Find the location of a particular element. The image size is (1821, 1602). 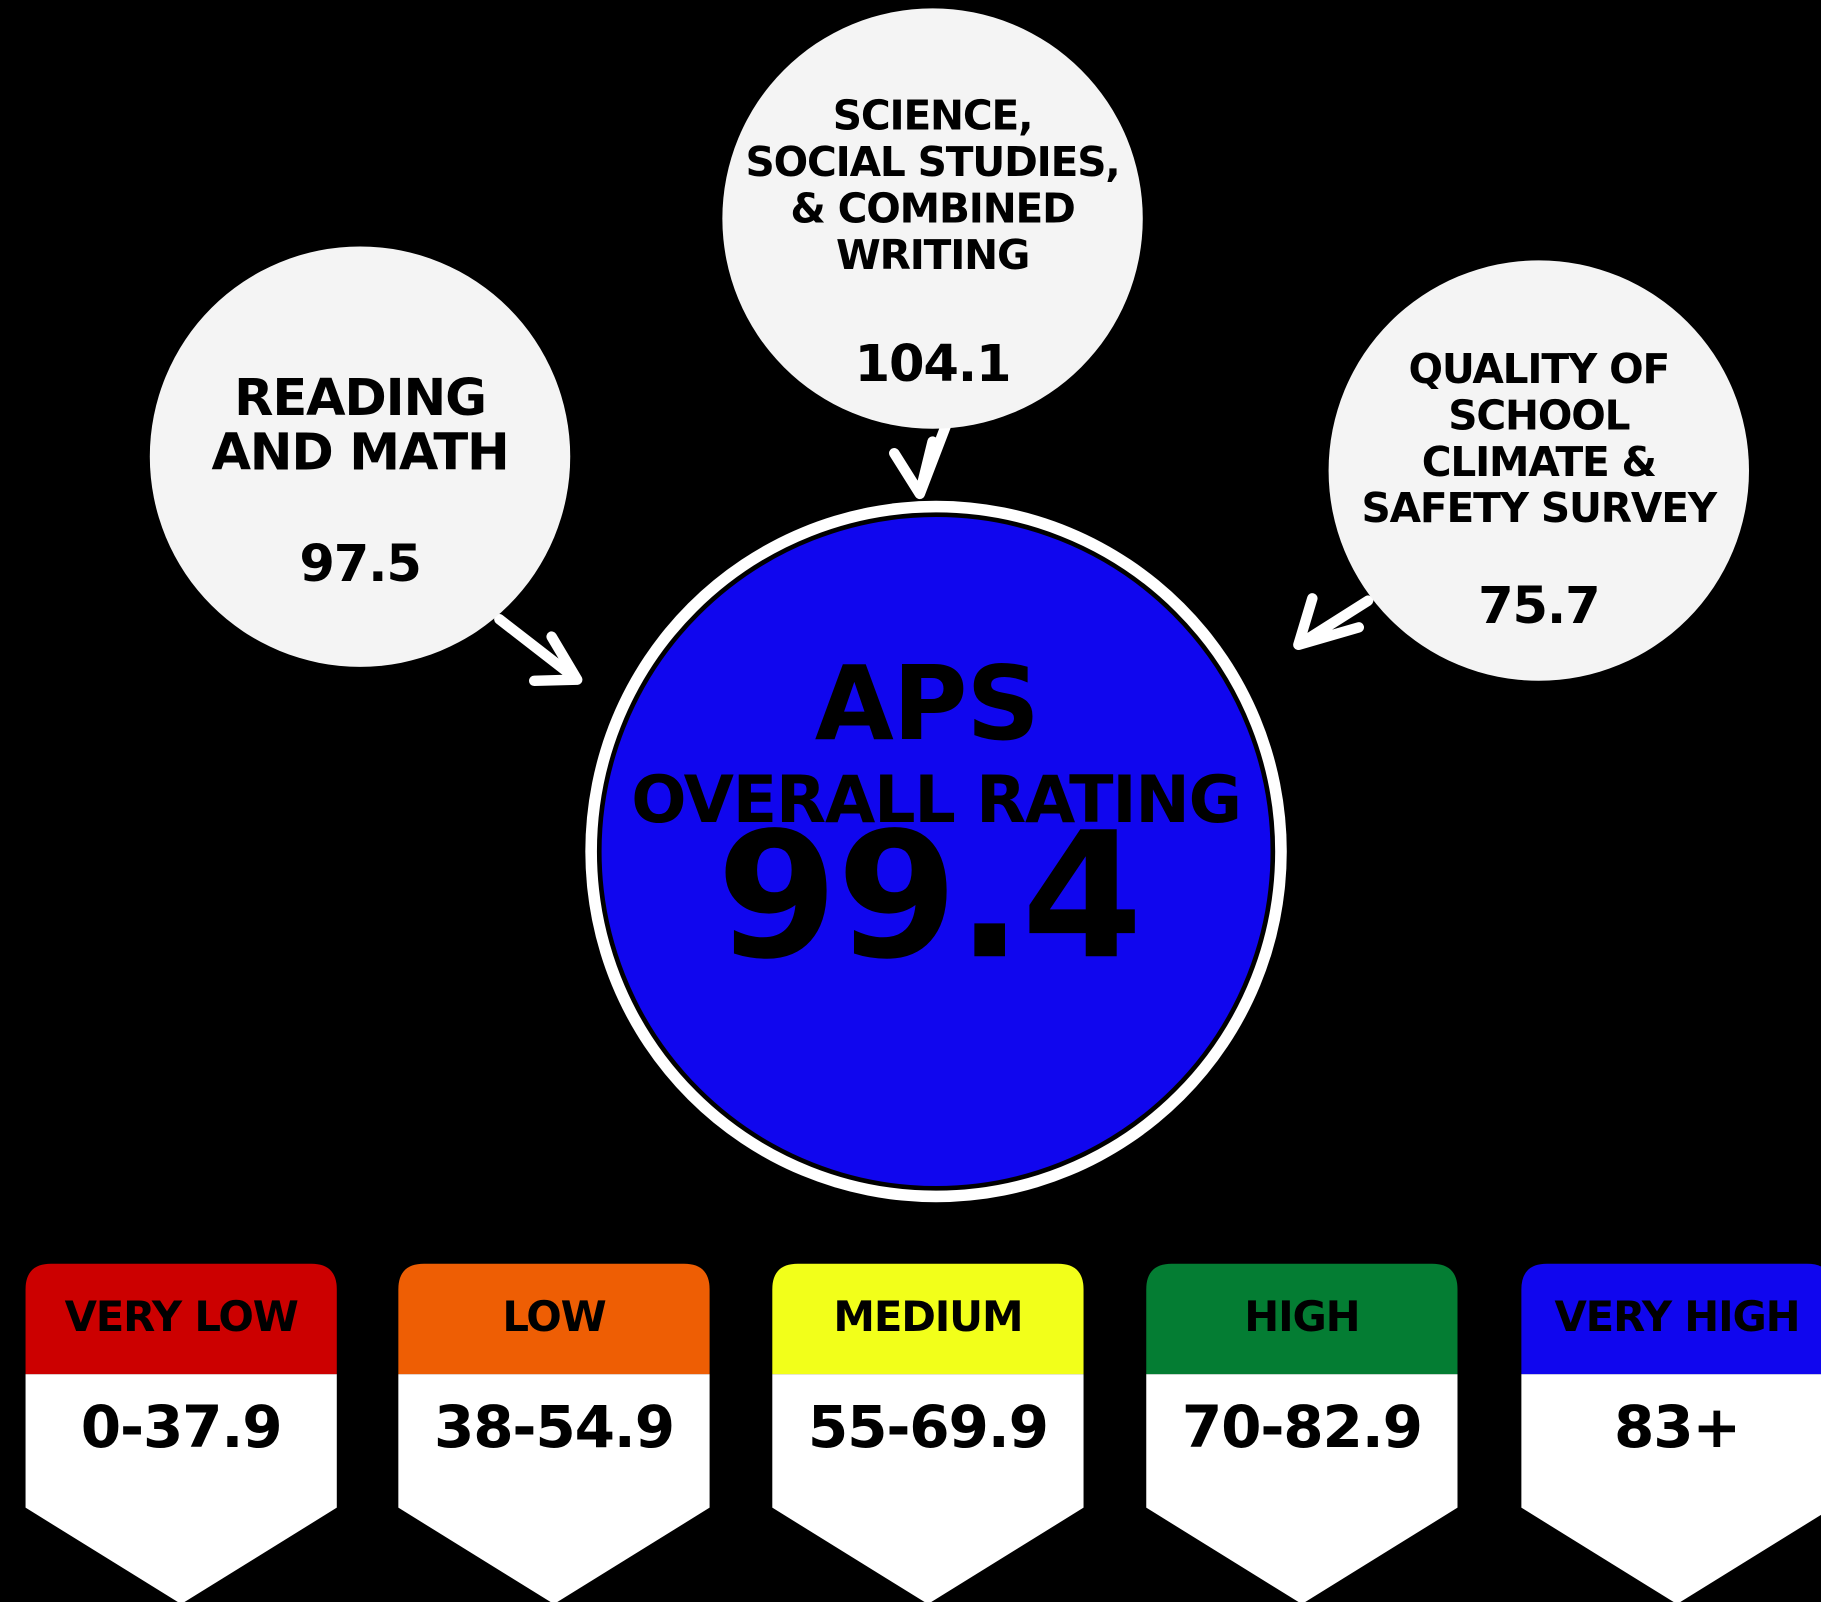

badge-label: HIGH is located at coordinates (1301, 1316).